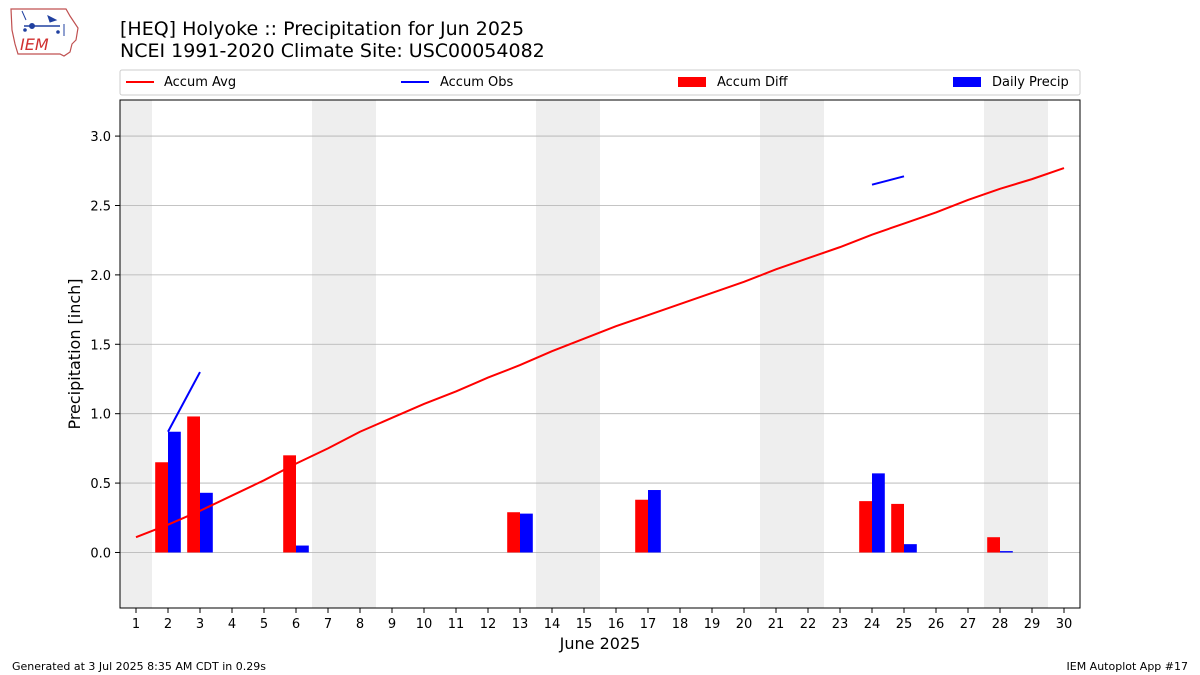  What do you see at coordinates (100, 276) in the screenshot?
I see `y-tick-label-4: 2.0` at bounding box center [100, 276].